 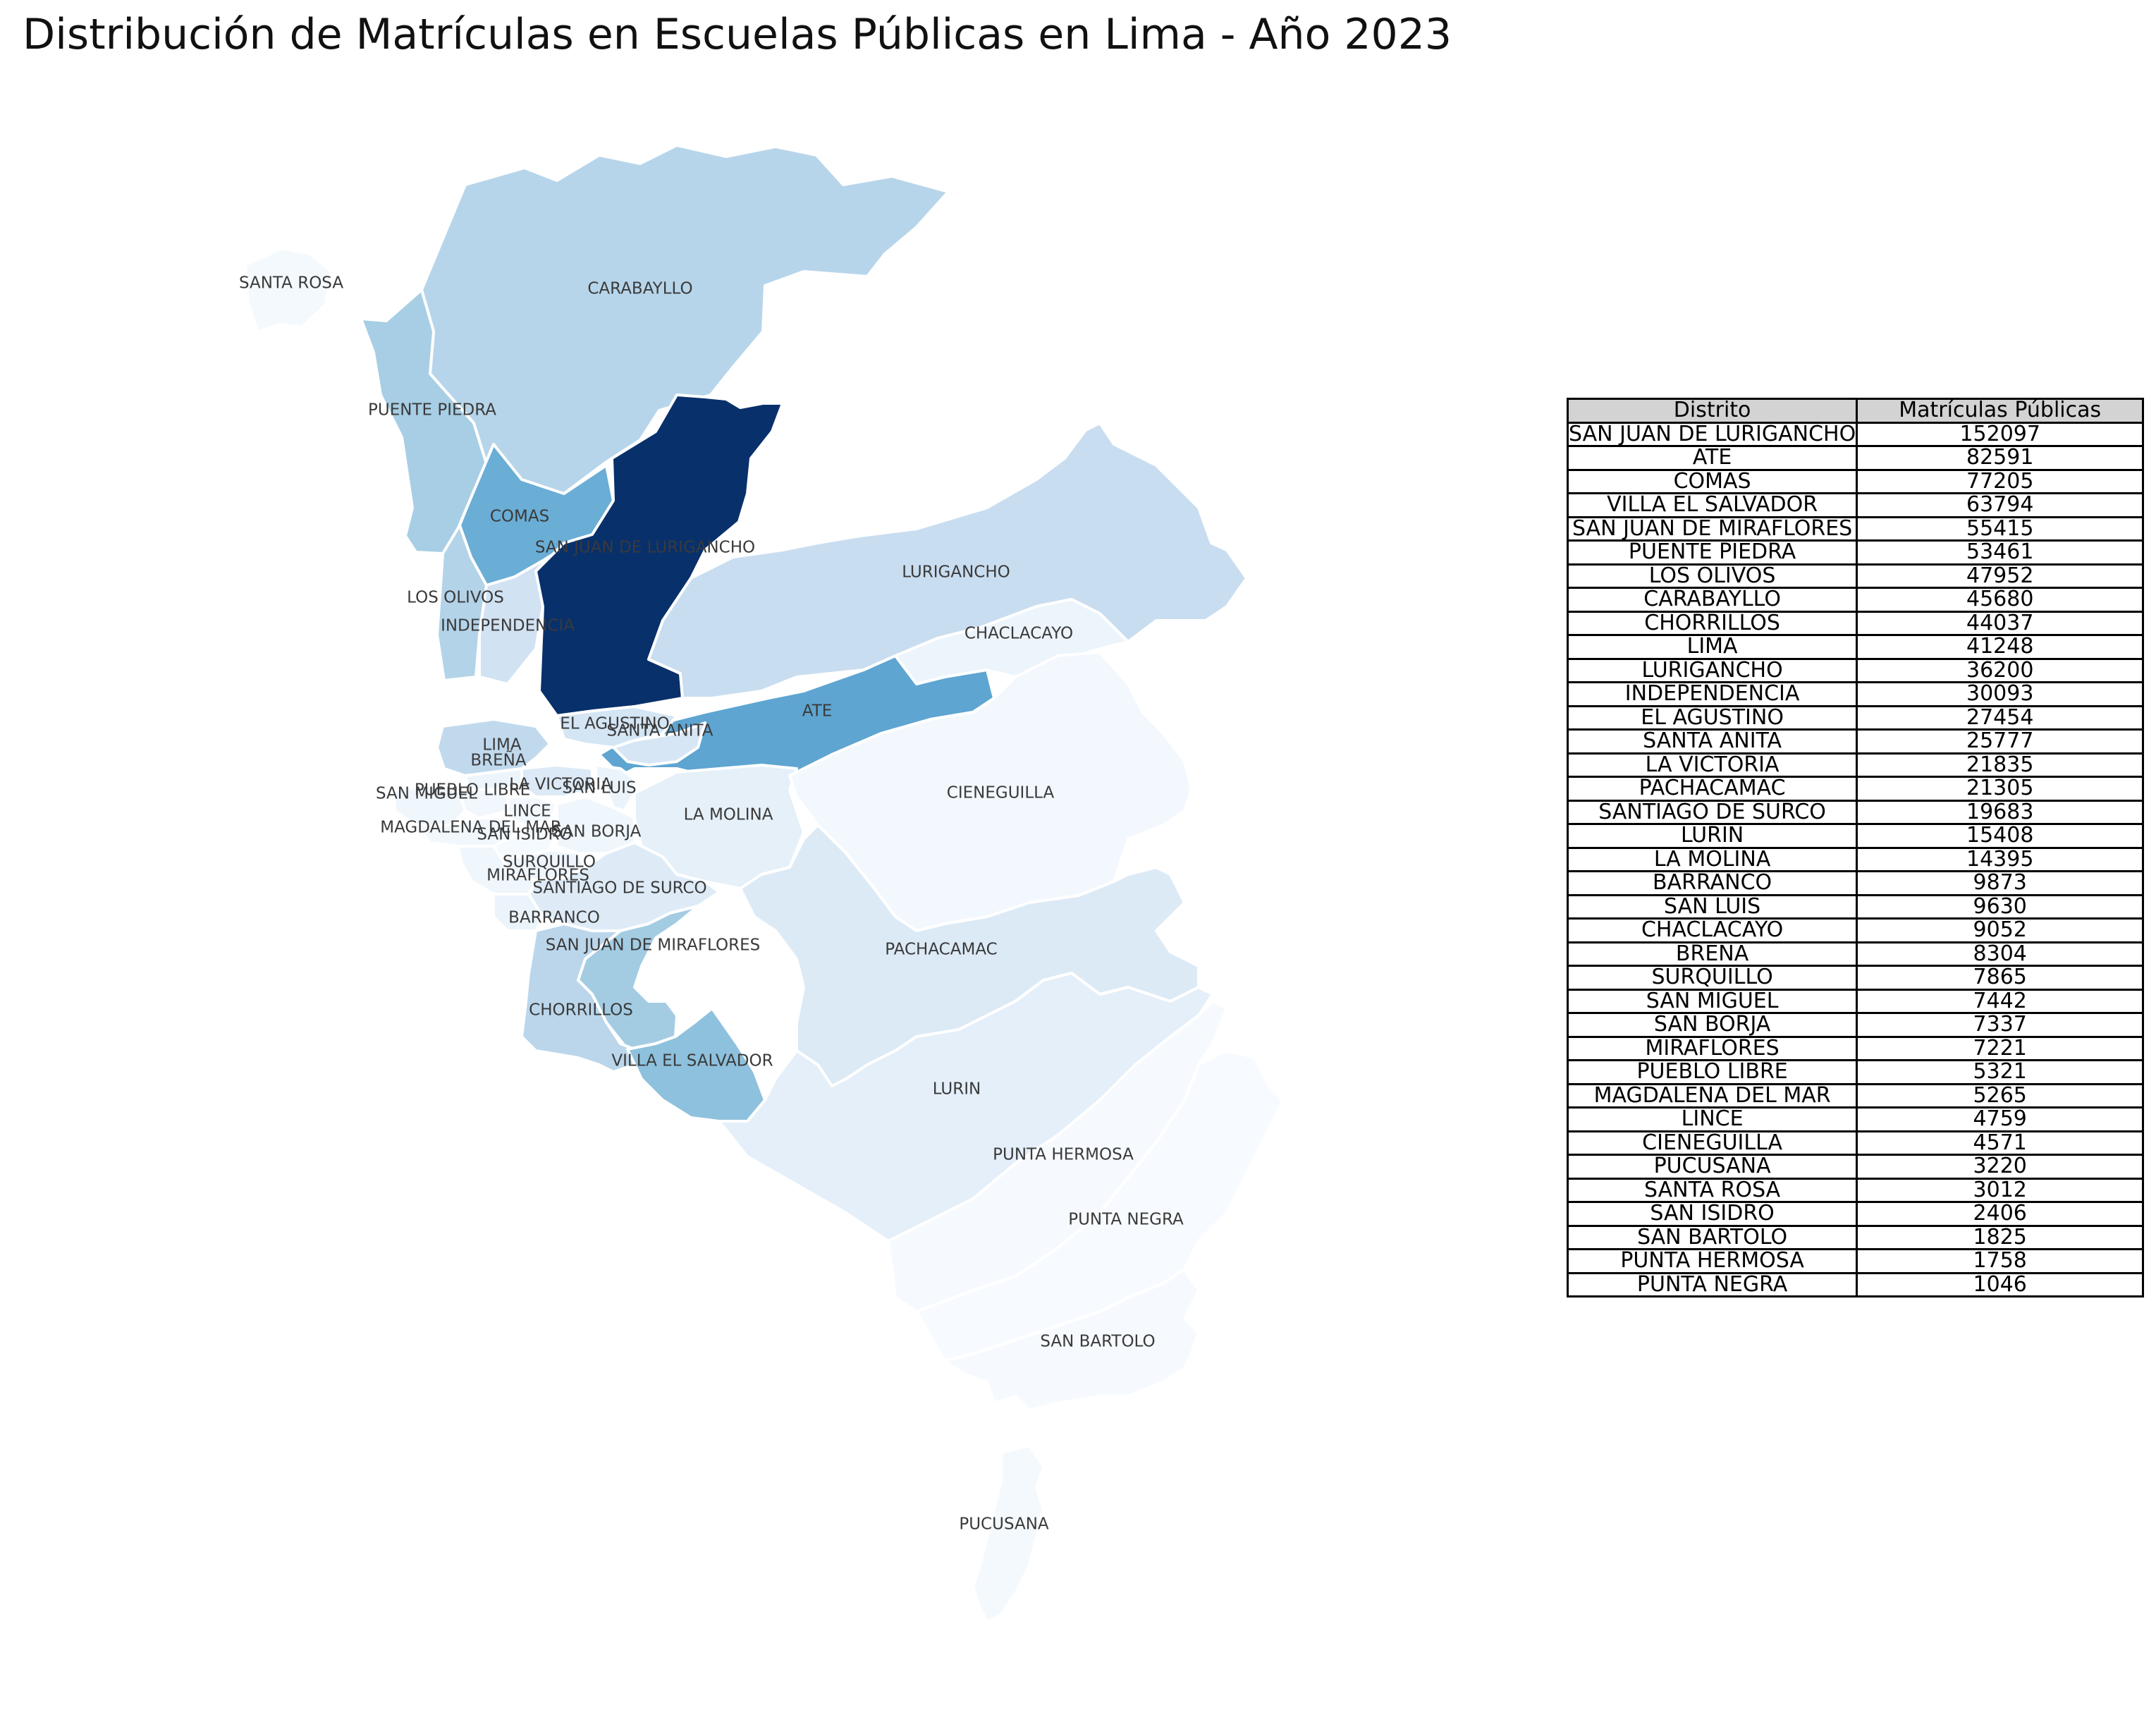 What do you see at coordinates (1712, 1048) in the screenshot?
I see `cell-district: MIRAFLORES` at bounding box center [1712, 1048].